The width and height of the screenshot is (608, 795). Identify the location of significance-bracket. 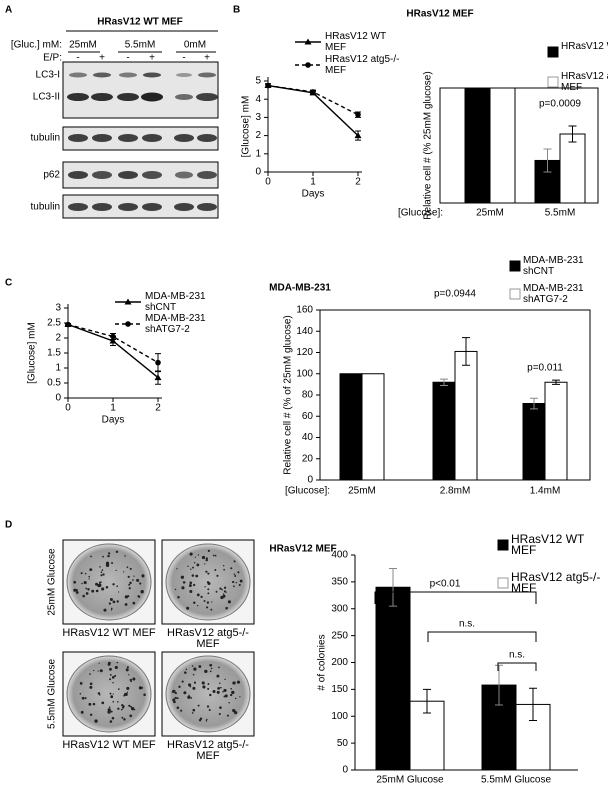
(455, 597).